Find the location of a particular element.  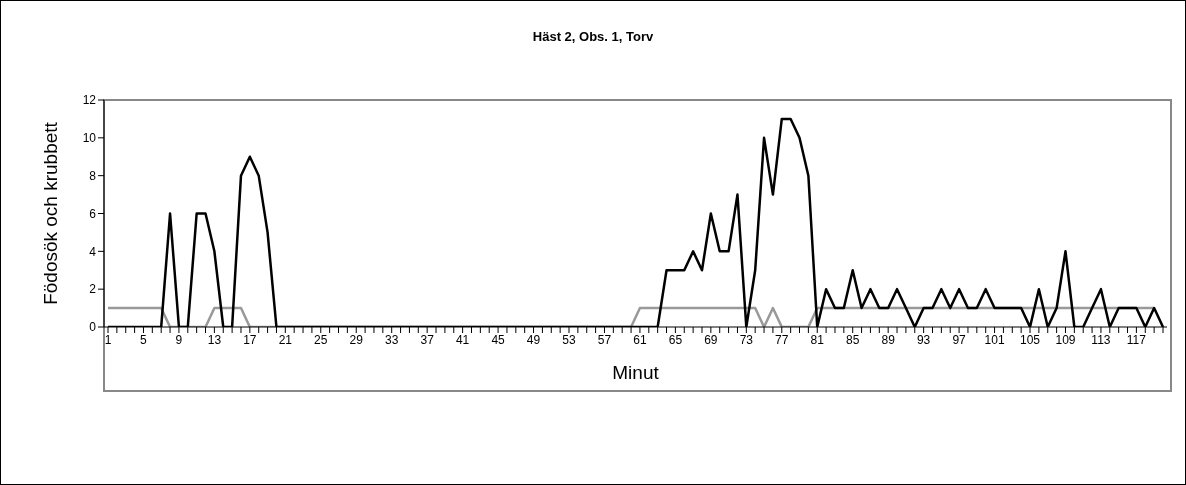

chart-title: Häst 2, Obs. 1, Torv is located at coordinates (593, 36).